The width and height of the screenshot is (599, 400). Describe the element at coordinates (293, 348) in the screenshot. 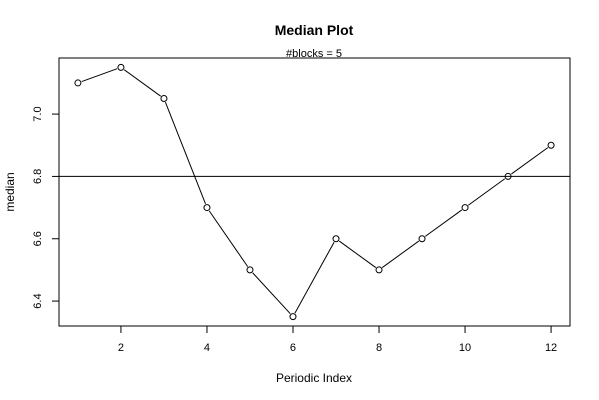

I see `x-tick-label: 6` at that location.